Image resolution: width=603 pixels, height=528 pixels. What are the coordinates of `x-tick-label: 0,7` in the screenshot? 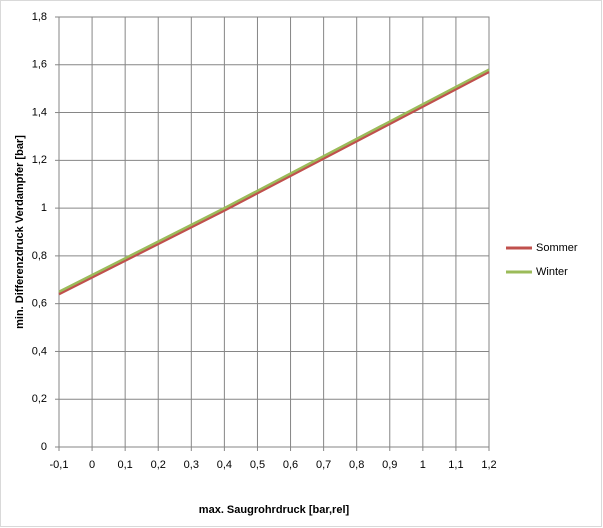 It's located at (323, 465).